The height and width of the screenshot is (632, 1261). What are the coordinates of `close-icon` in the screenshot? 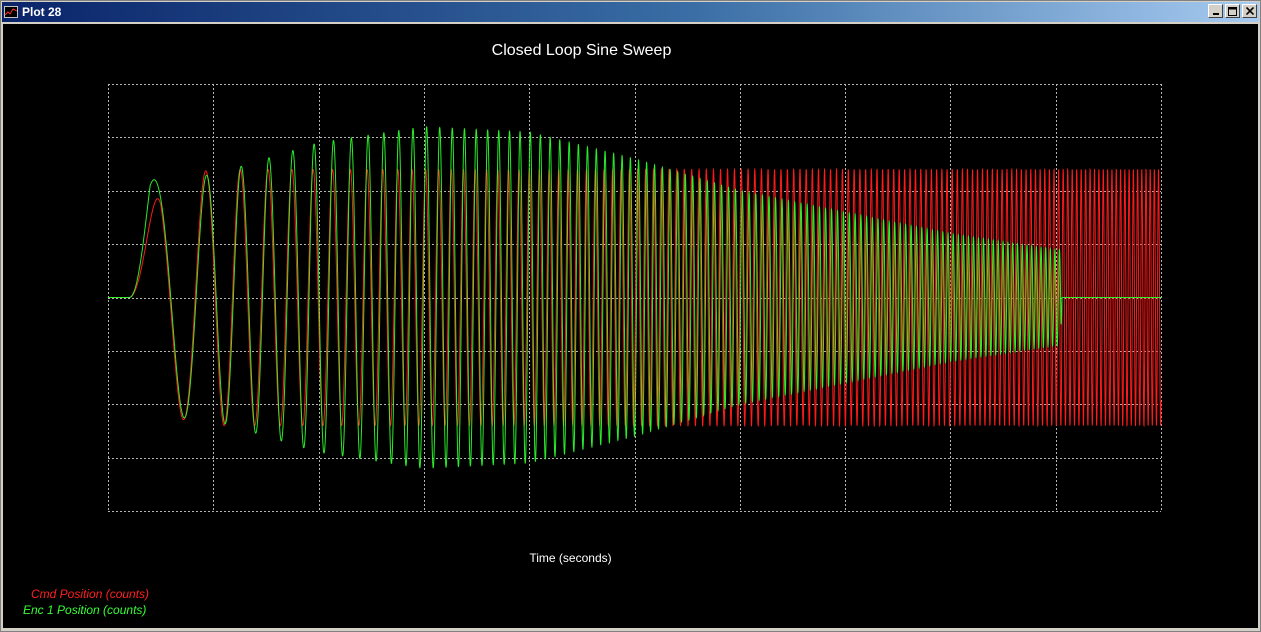 It's located at (1249, 11).